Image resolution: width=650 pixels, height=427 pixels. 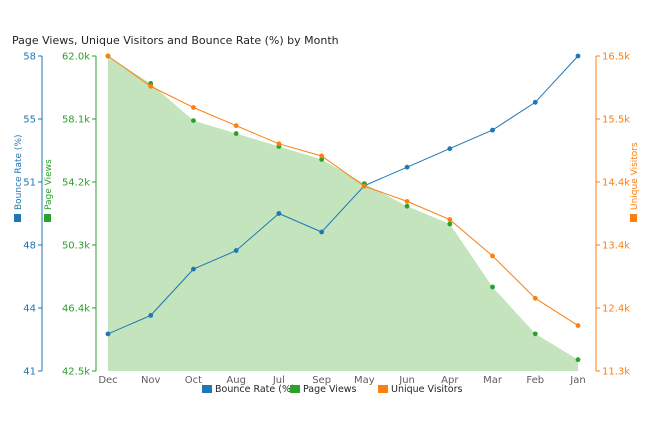 I want to click on axis-title-group-pageviews: Page Views, so click(x=49, y=190).